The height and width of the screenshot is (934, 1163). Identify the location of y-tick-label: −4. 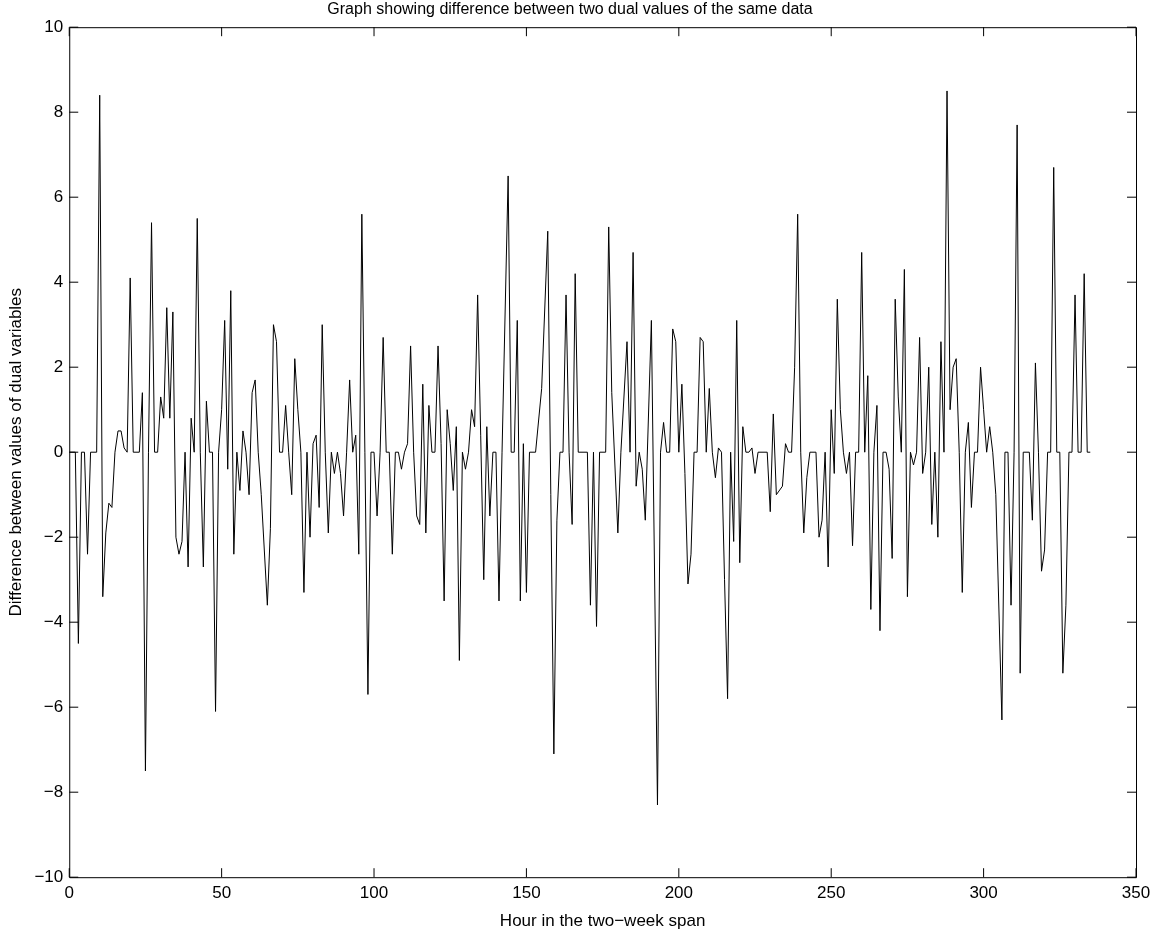
(53, 621).